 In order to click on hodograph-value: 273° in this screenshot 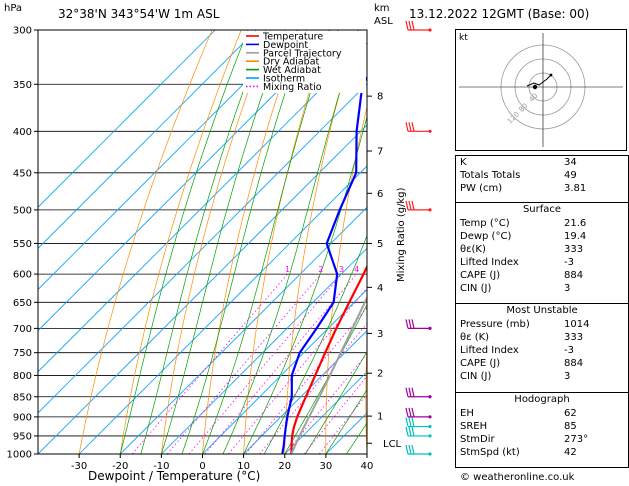, I will do `click(576, 439)`.